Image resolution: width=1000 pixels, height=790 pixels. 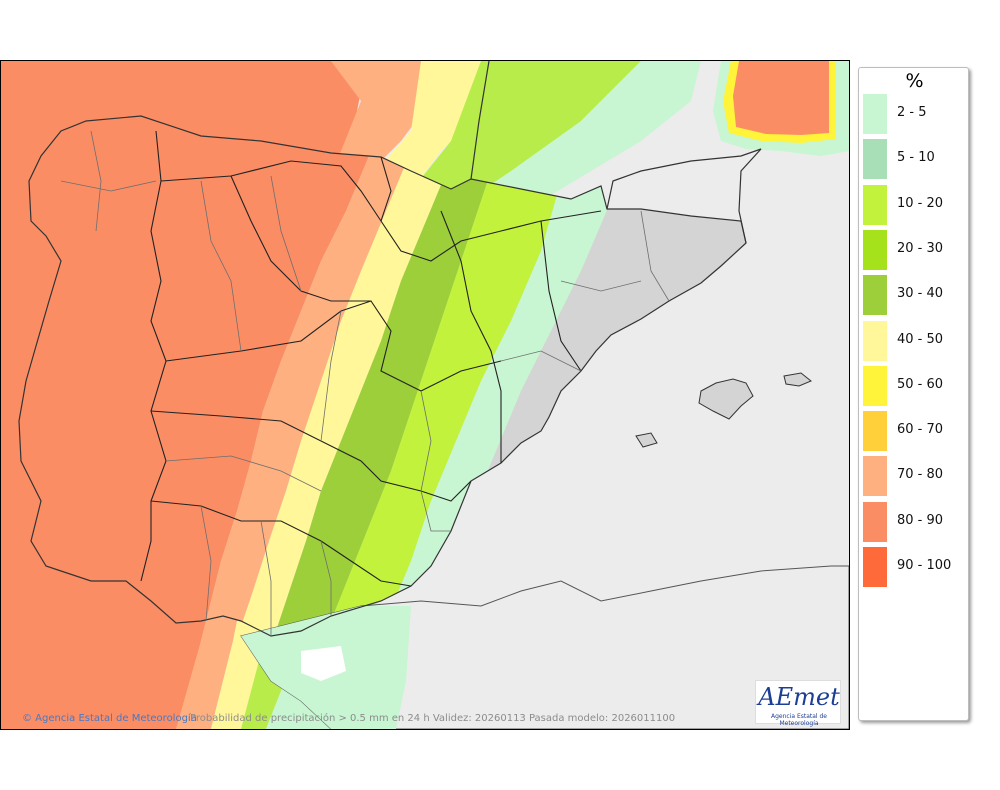 I want to click on credit-text: © Agencia Estatal de Meteorología, so click(x=109, y=718).